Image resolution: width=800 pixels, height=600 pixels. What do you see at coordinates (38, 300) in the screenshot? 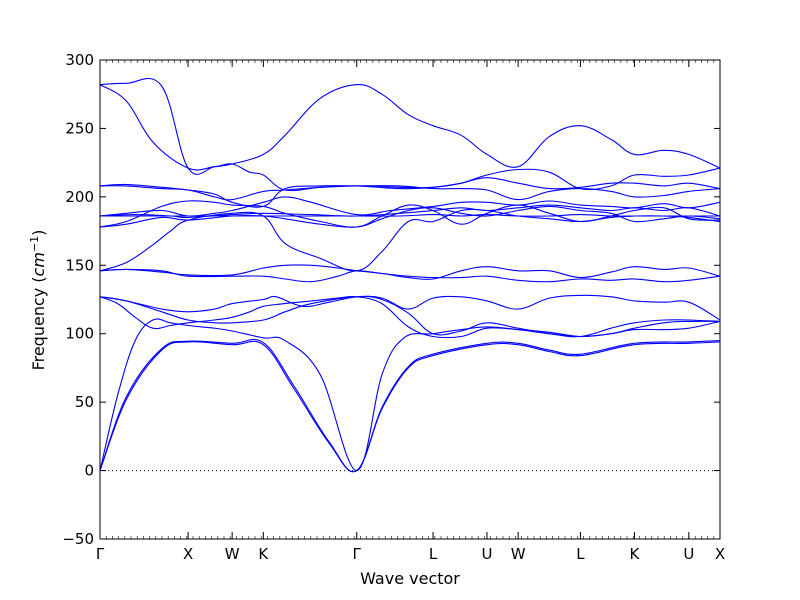
I see `y-axis-title: Frequency (cm−1)` at bounding box center [38, 300].